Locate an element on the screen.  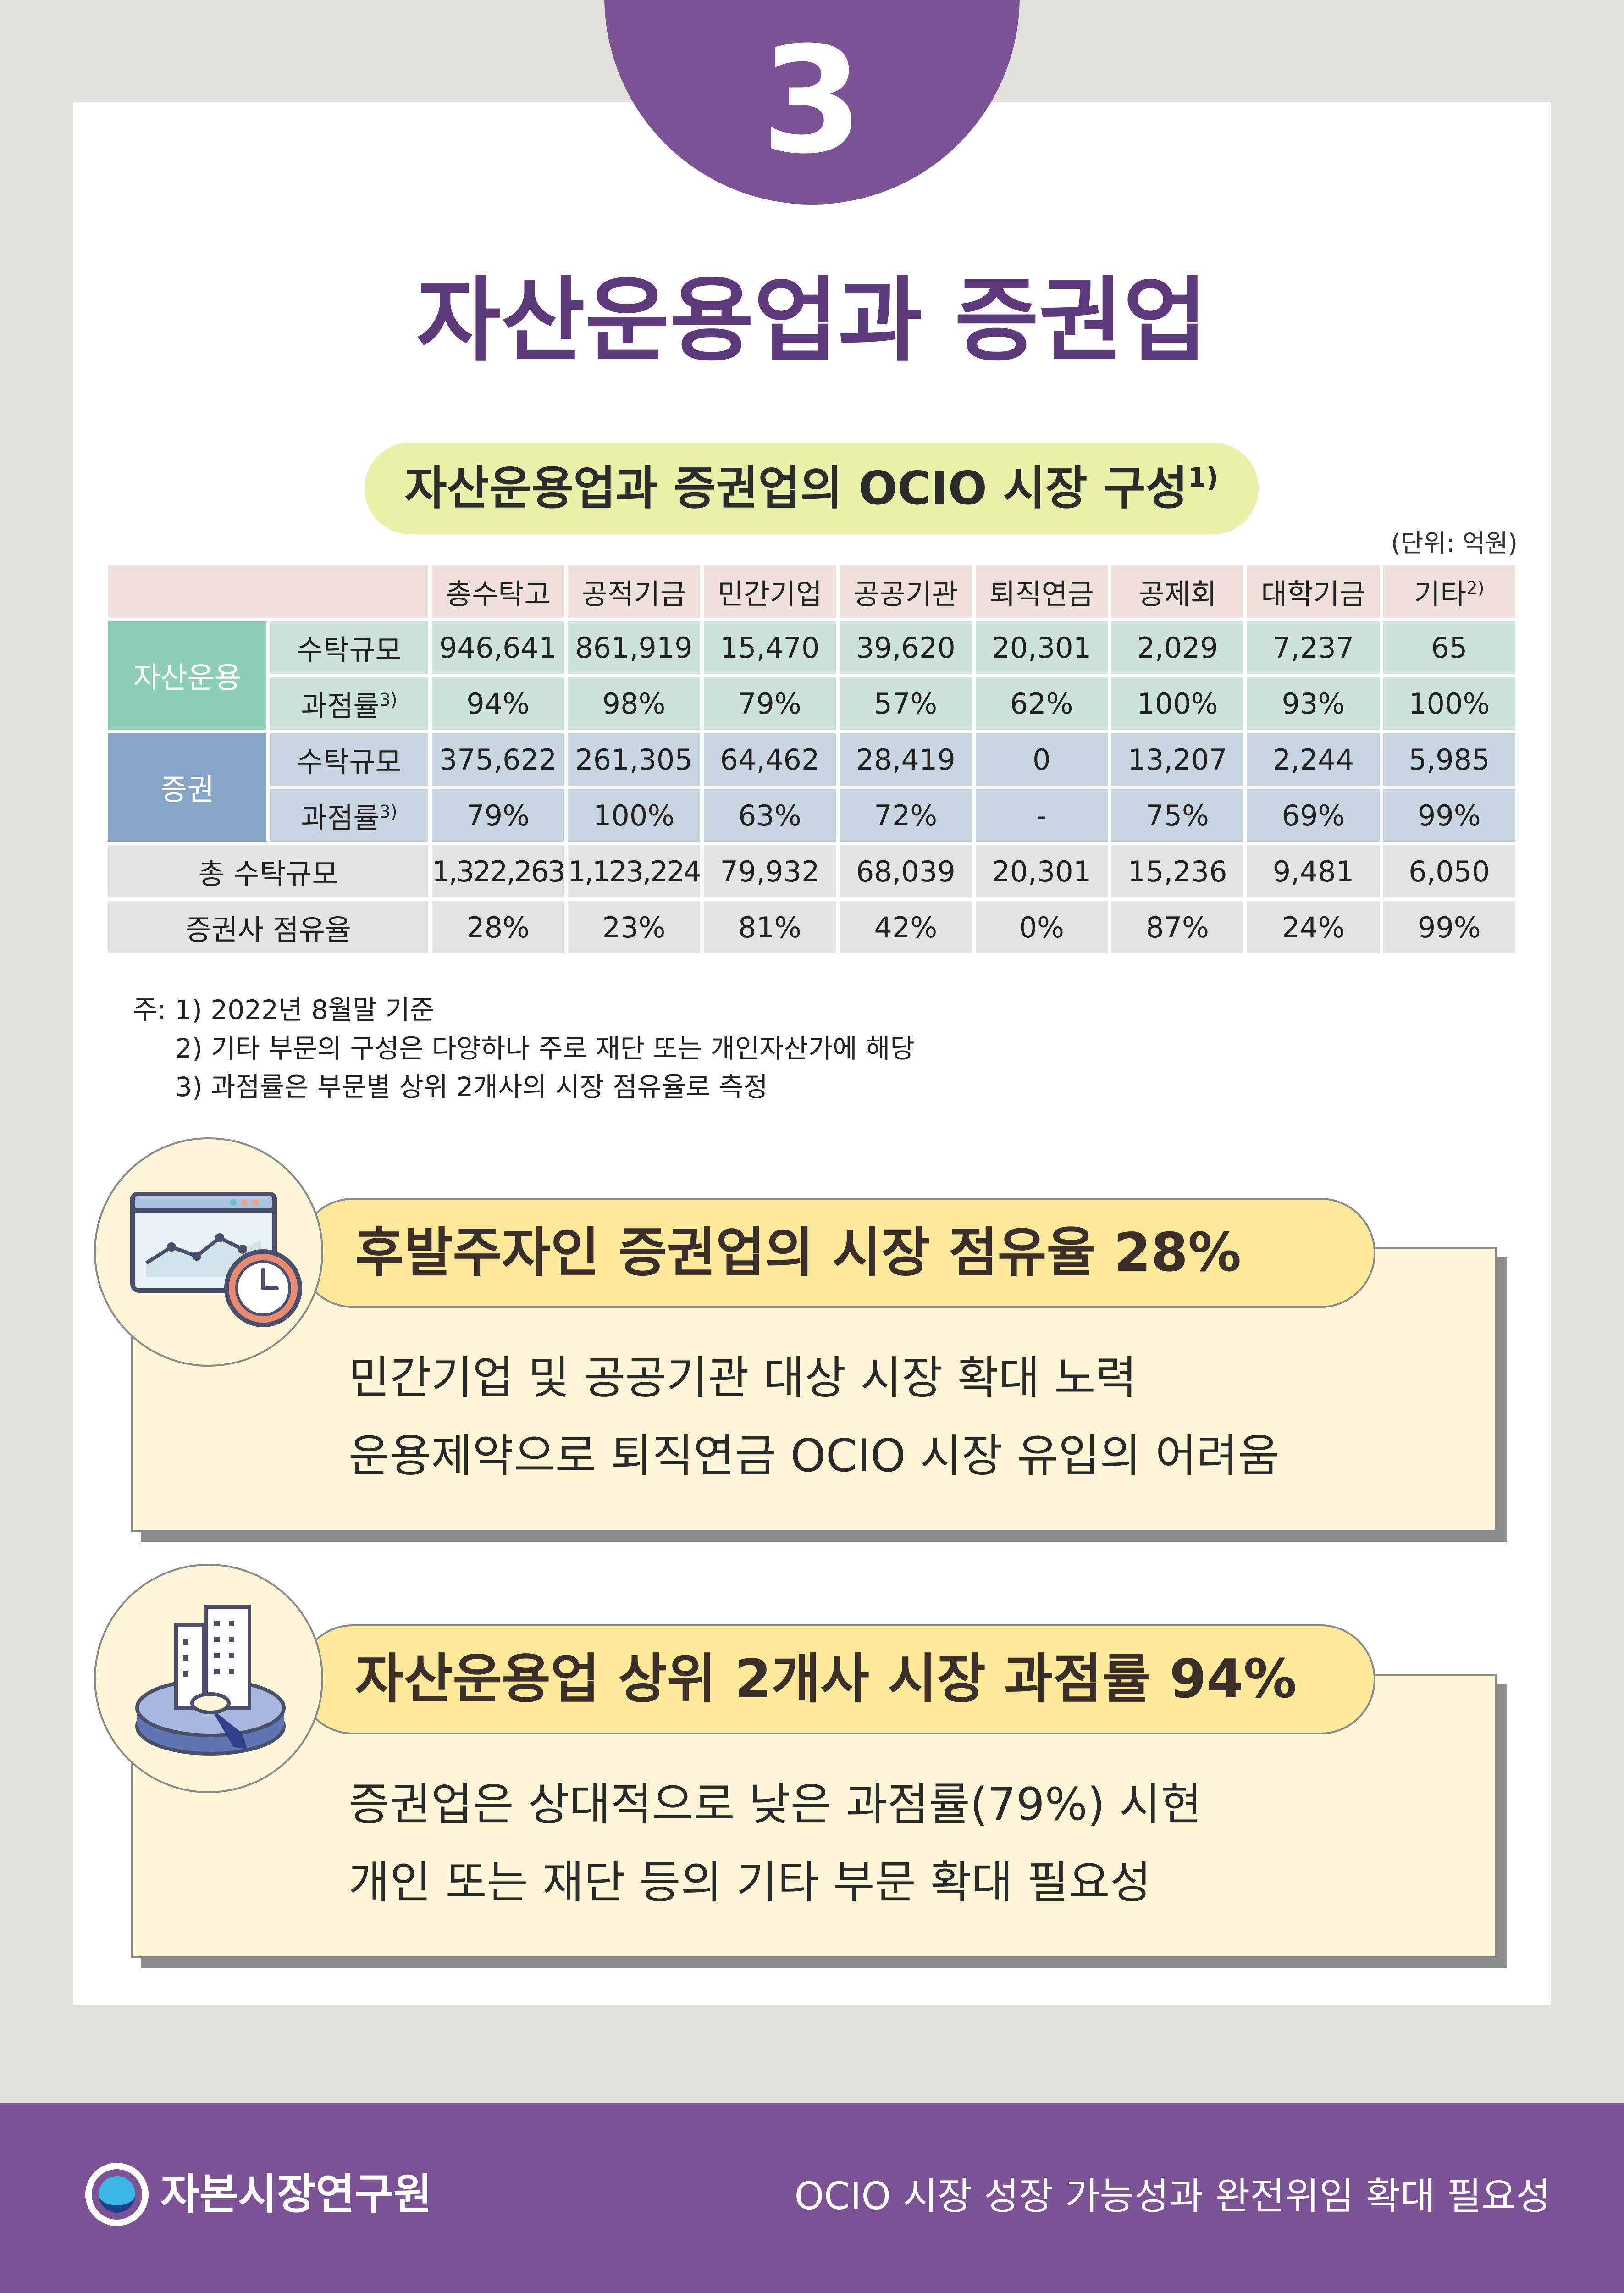
row-label: 증권사 점유율 is located at coordinates (268, 927).